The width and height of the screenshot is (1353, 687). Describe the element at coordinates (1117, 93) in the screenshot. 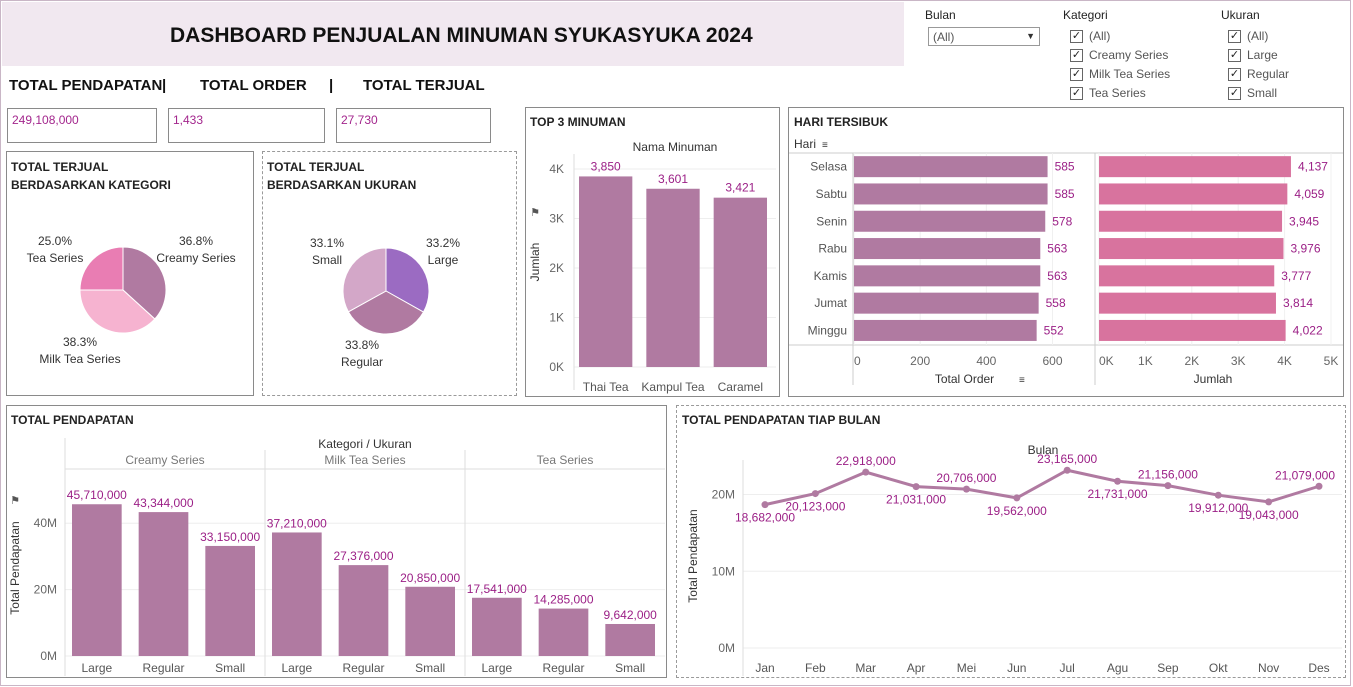

I see `option-label: Tea Series` at that location.